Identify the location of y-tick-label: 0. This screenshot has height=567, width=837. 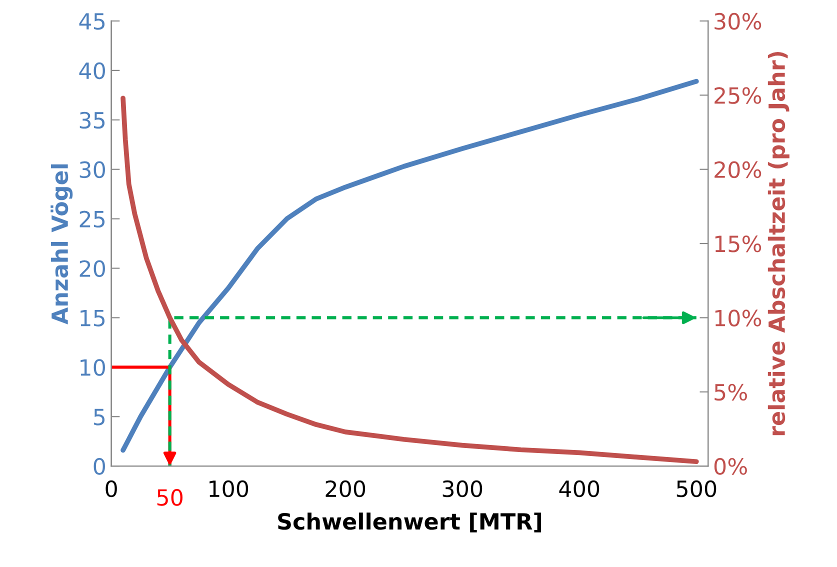
(99, 466).